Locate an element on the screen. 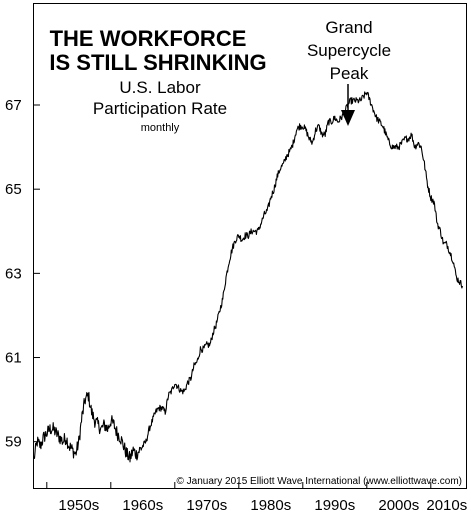 The width and height of the screenshot is (471, 528). x-tick-label: 1960s is located at coordinates (142, 505).